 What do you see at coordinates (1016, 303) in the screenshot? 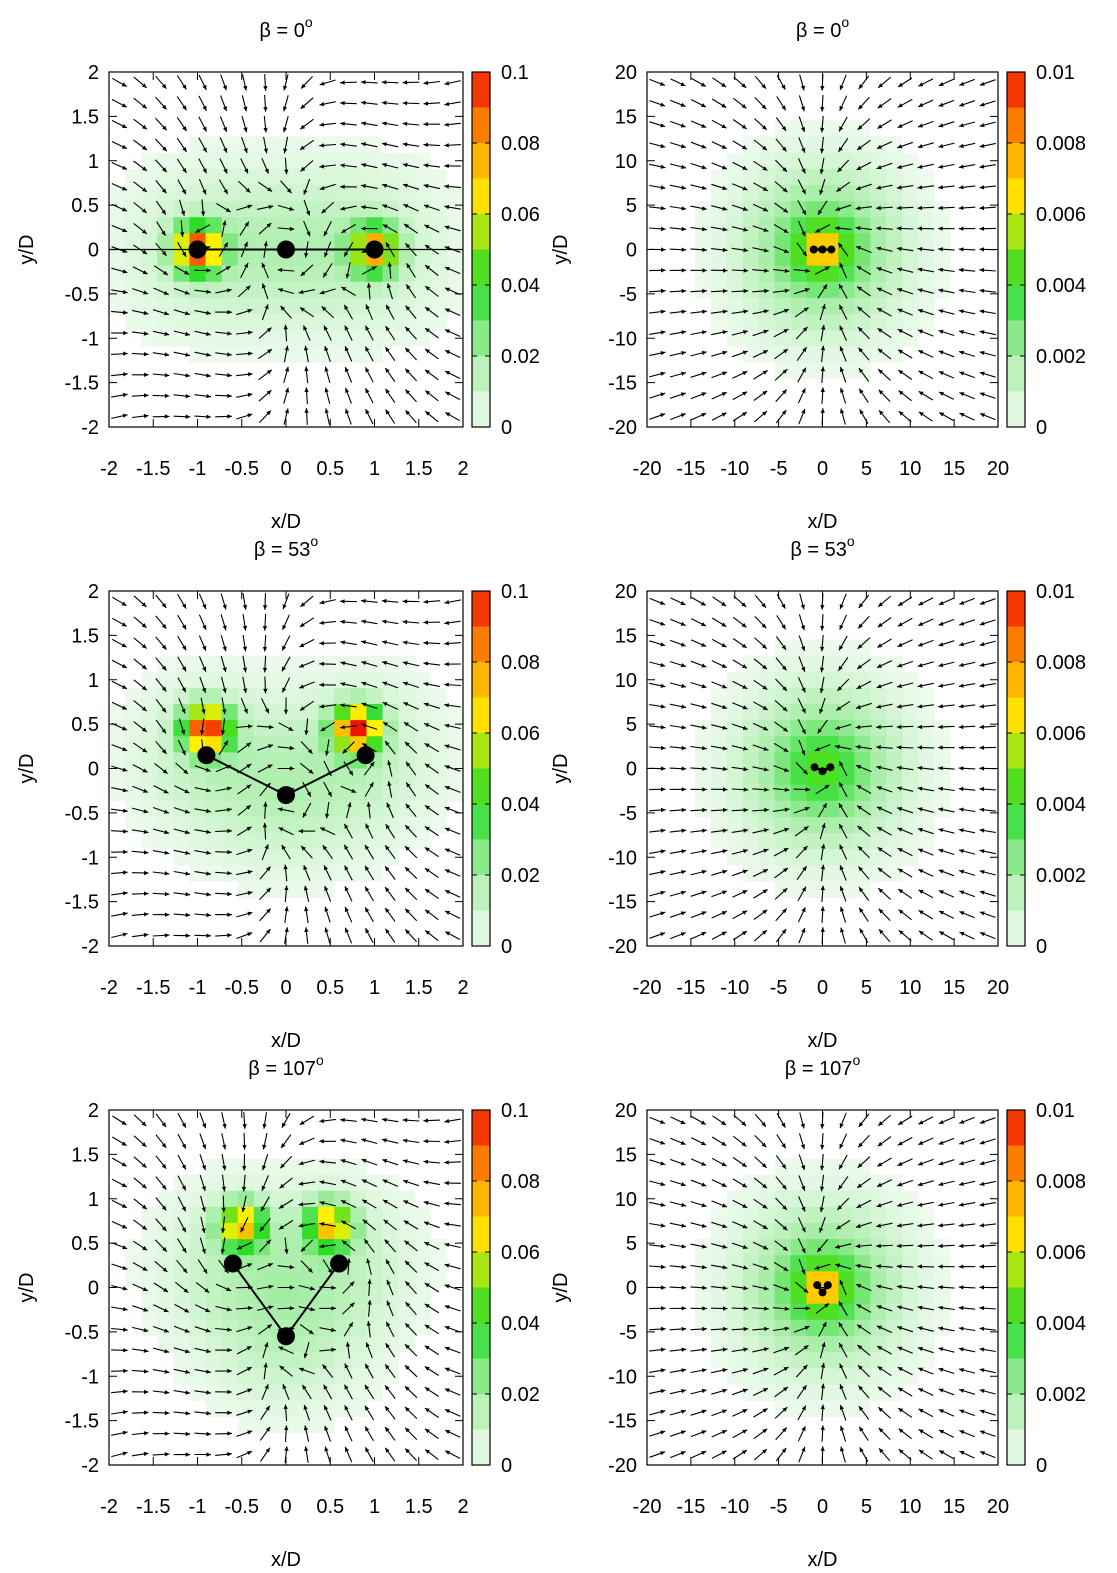
I see `colorbar-step` at bounding box center [1016, 303].